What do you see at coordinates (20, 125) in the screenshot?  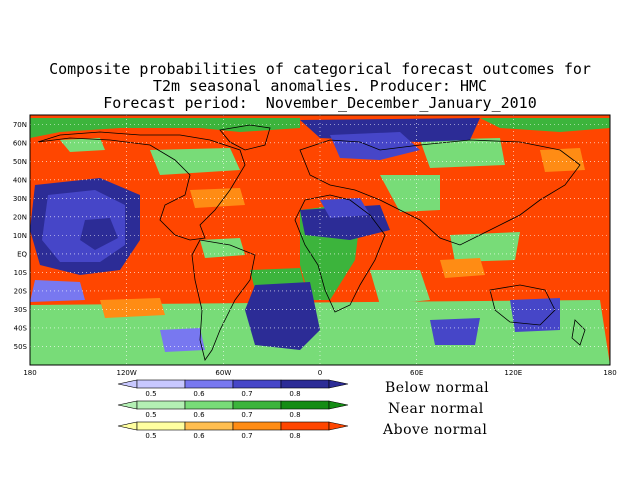 I see `latitude-label: 70N` at bounding box center [20, 125].